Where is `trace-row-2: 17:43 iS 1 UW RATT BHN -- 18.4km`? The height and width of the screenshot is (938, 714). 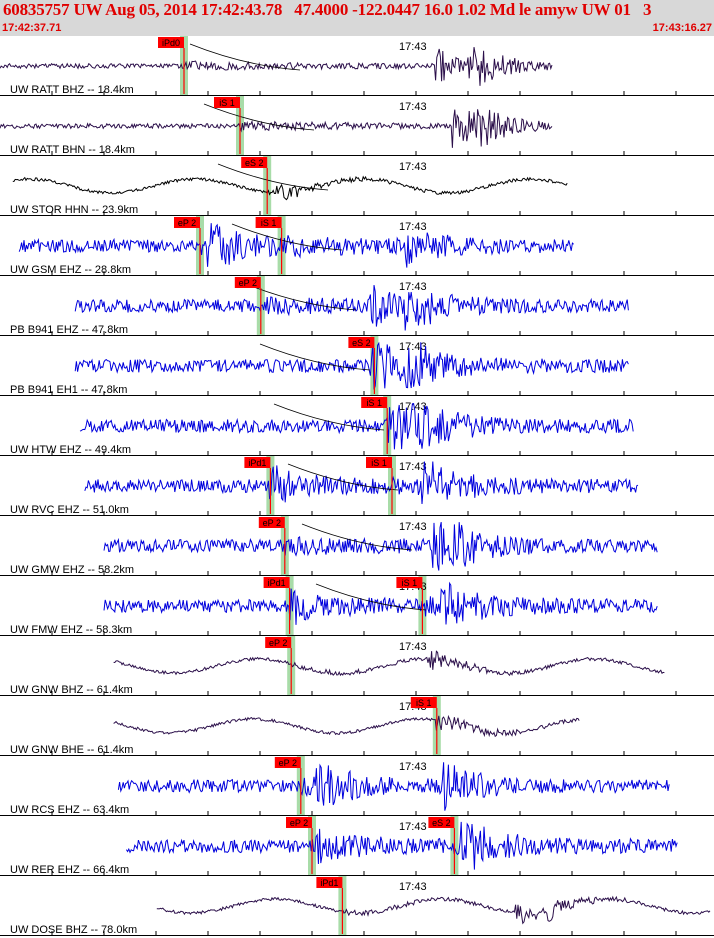
trace-row-2: 17:43 iS 1 UW RATT BHN -- 18.4km is located at coordinates (357, 126).